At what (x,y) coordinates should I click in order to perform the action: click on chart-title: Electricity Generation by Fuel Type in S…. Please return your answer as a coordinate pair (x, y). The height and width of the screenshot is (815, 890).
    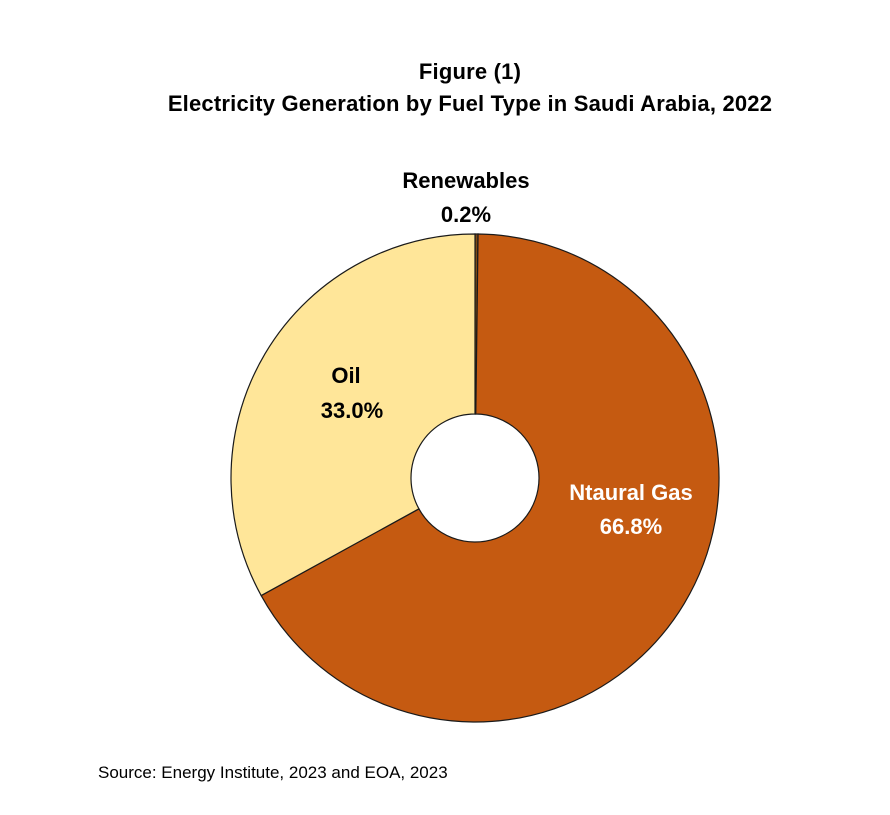
    Looking at the image, I should click on (470, 103).